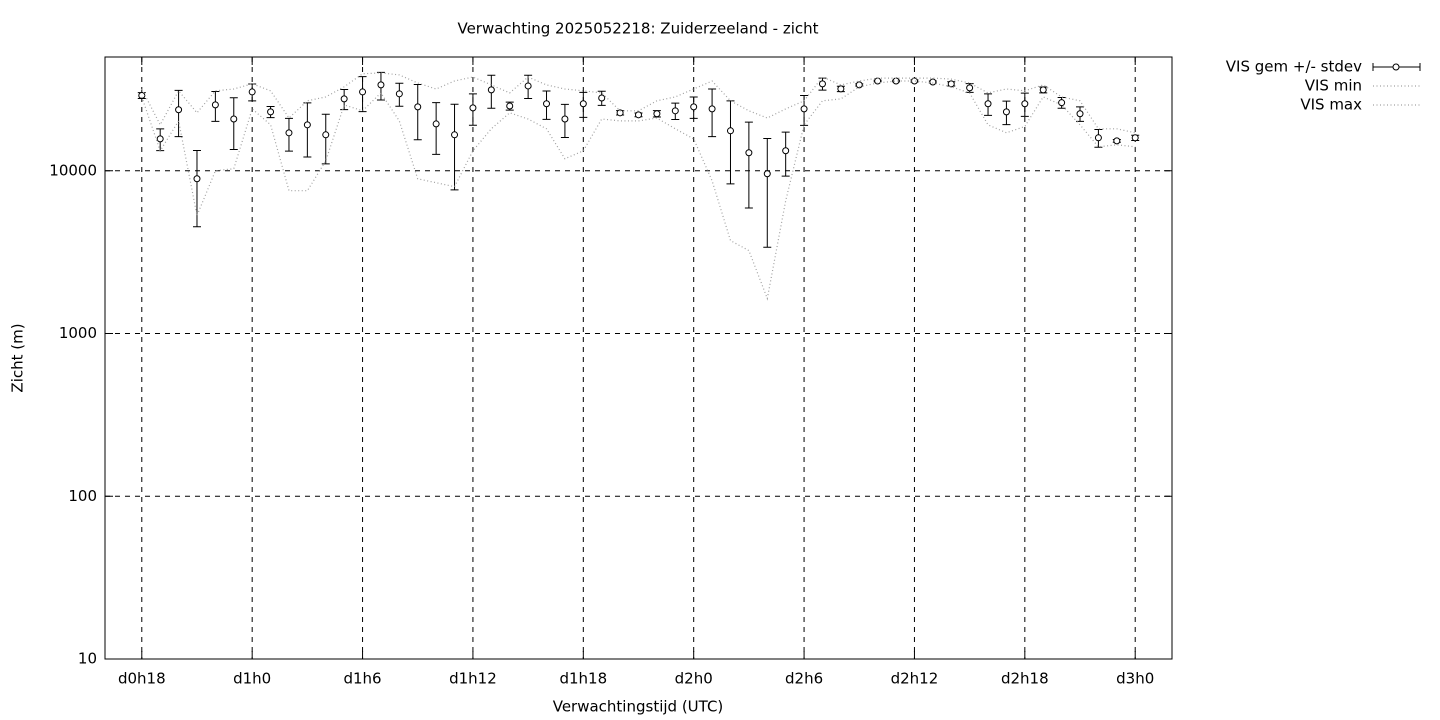 The height and width of the screenshot is (720, 1440). What do you see at coordinates (804, 679) in the screenshot?
I see `x-tick-label: d2h6` at bounding box center [804, 679].